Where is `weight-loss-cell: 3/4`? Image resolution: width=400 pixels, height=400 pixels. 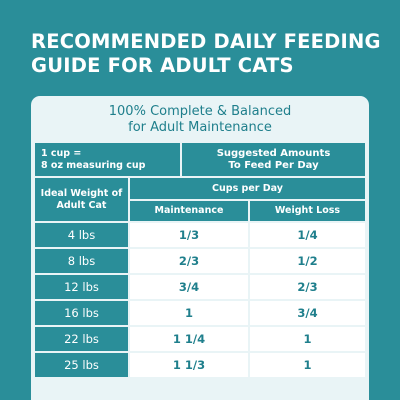
weight-loss-cell: 3/4 is located at coordinates (307, 313).